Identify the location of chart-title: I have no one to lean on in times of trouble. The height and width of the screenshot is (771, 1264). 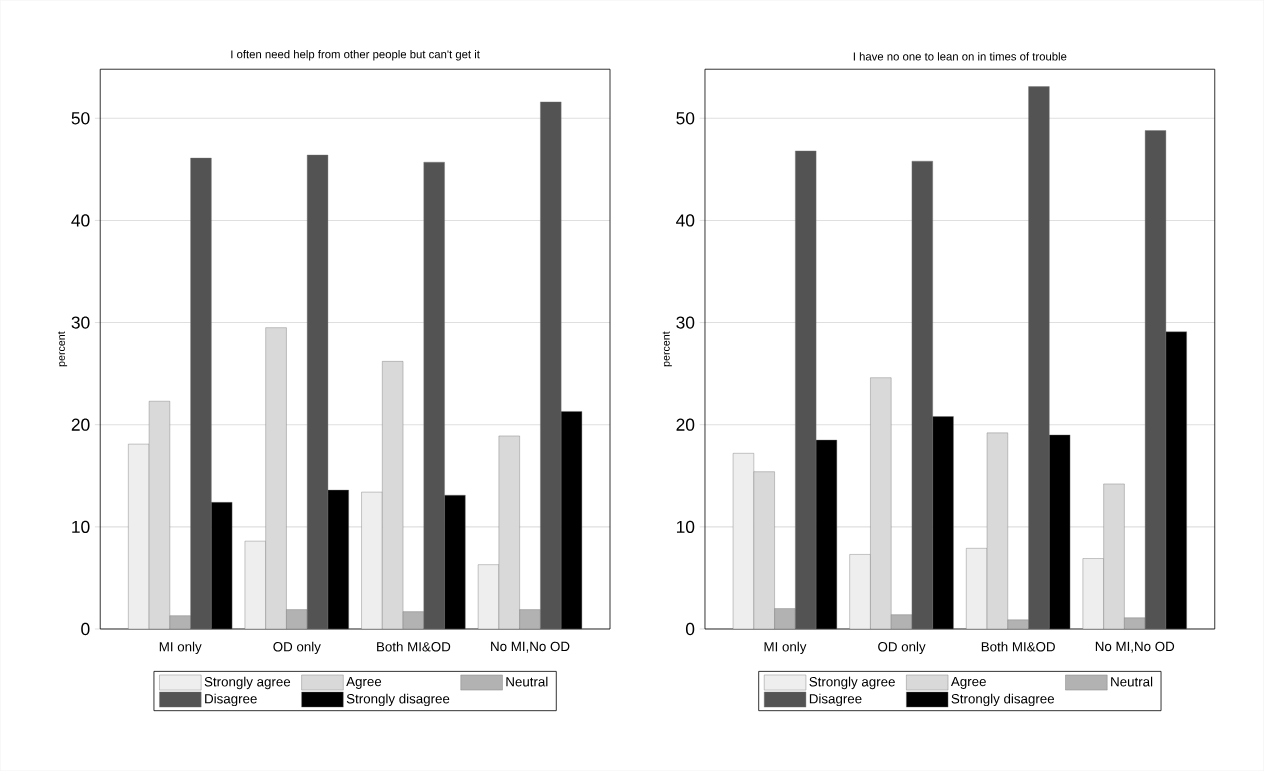
(960, 56).